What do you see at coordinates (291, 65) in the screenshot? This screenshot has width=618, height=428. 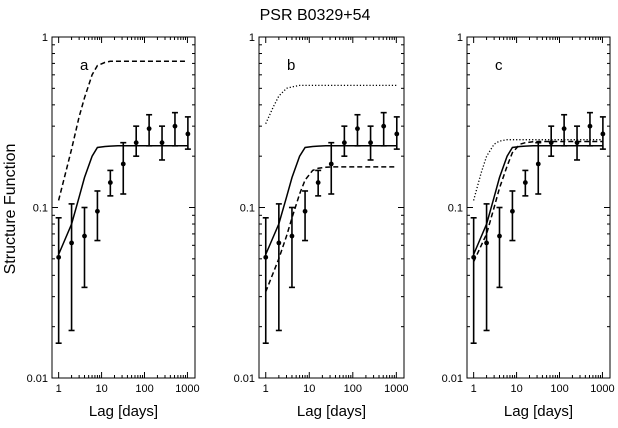 I see `panel-label: b` at bounding box center [291, 65].